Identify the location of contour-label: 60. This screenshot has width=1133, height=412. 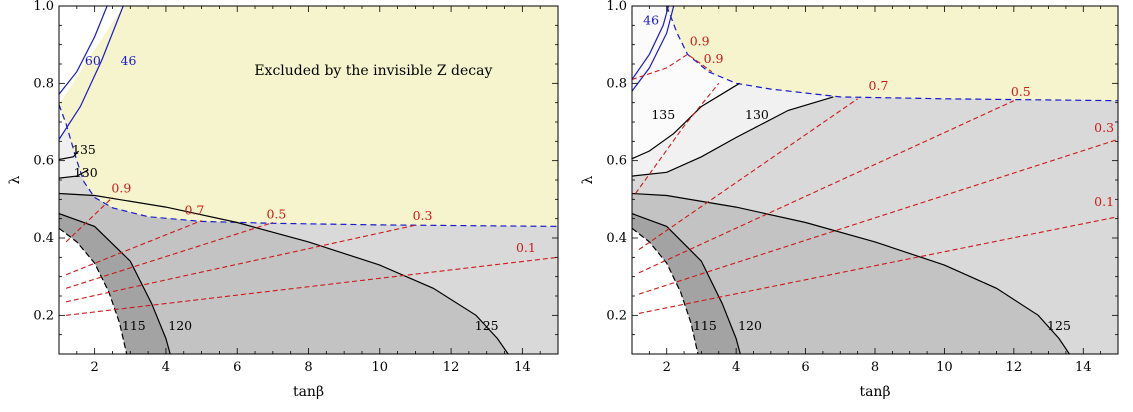
(93, 60).